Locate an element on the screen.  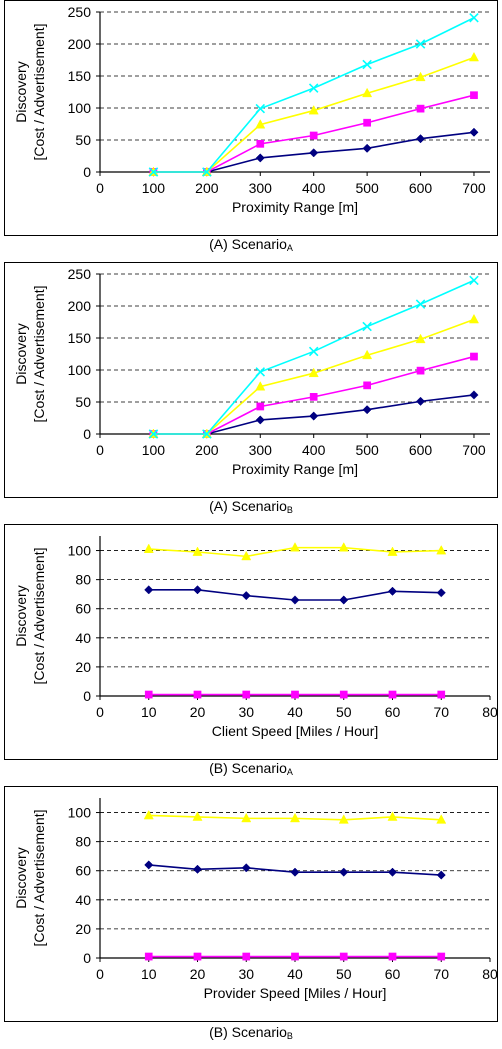
x-tick-label: 40 is located at coordinates (295, 974).